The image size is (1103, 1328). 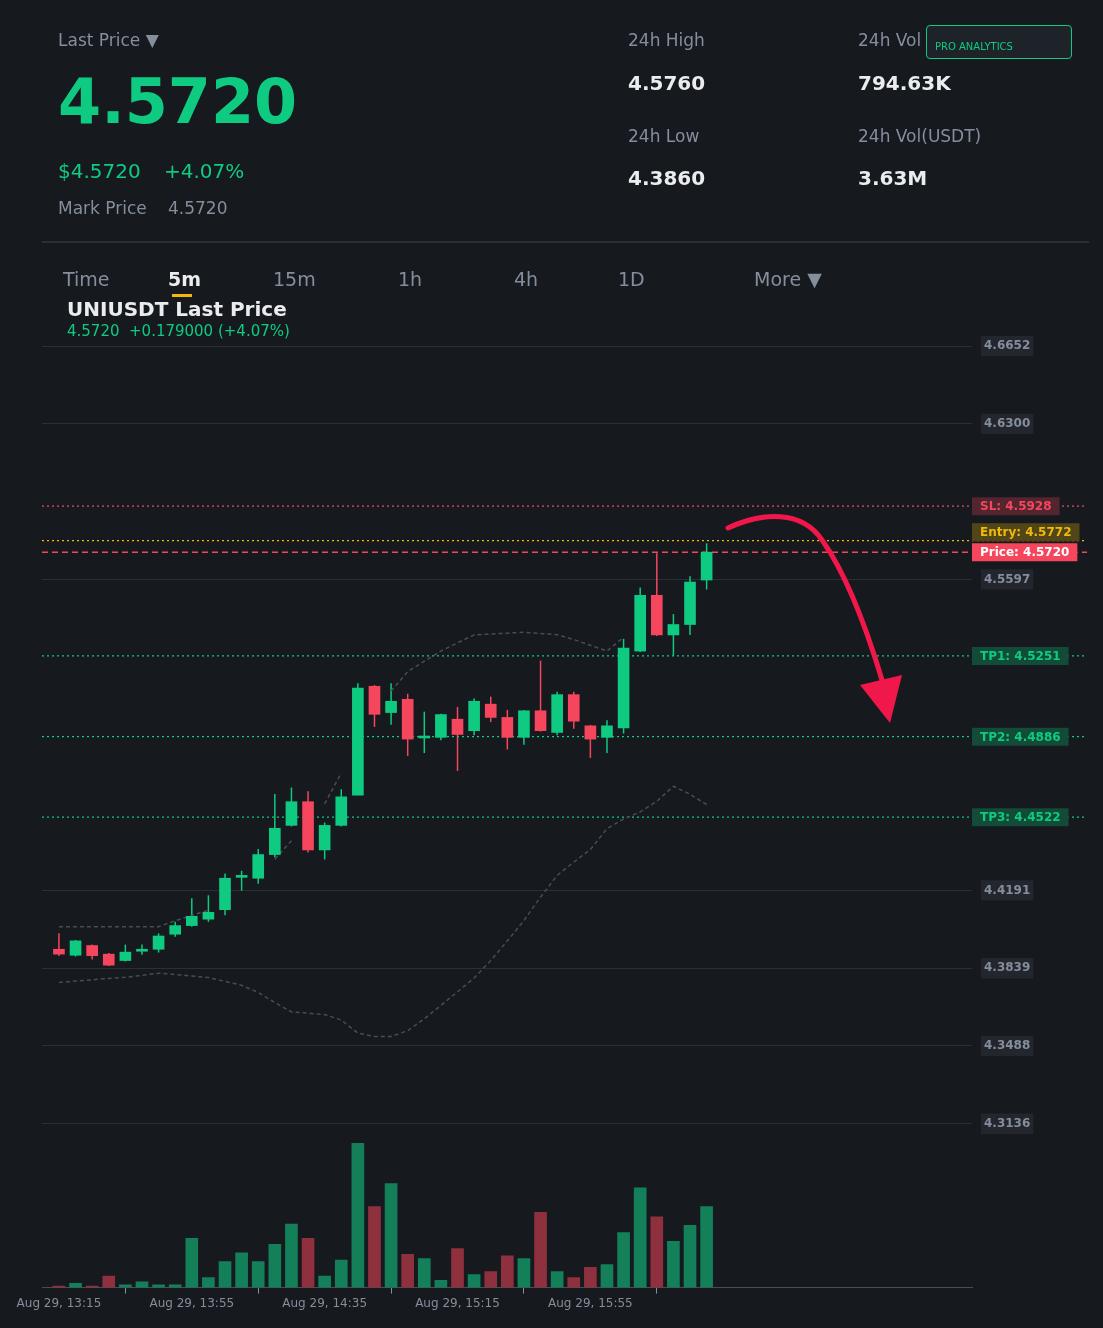 What do you see at coordinates (1025, 552) in the screenshot?
I see `ref-line-label: Price: 4.5720` at bounding box center [1025, 552].